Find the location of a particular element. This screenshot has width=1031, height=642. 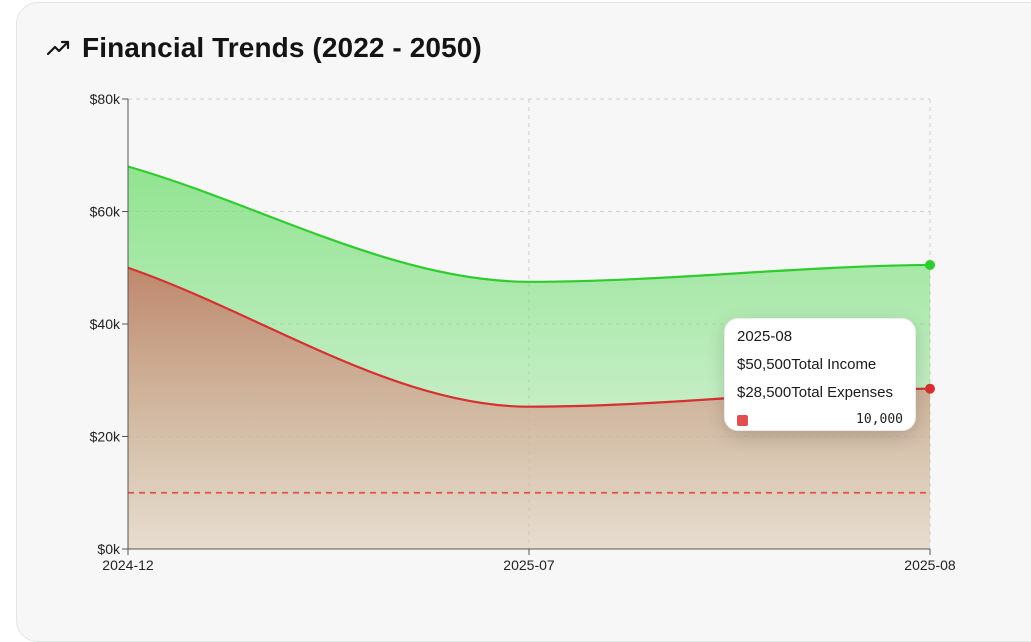

chart-header: Financial Trends (2022 - 2050) is located at coordinates (264, 48).